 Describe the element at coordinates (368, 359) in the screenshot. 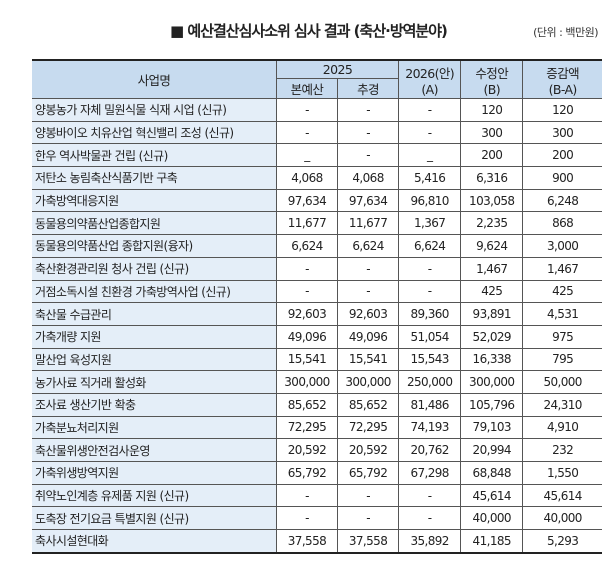

I see `supplementary-2025-cell: 15,541` at that location.